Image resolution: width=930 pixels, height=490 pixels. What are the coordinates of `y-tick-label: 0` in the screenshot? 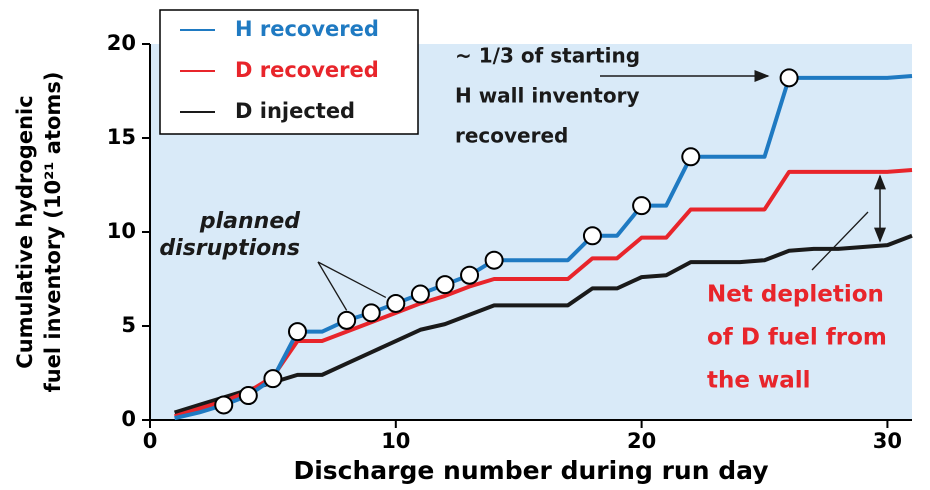 It's located at (128, 419).